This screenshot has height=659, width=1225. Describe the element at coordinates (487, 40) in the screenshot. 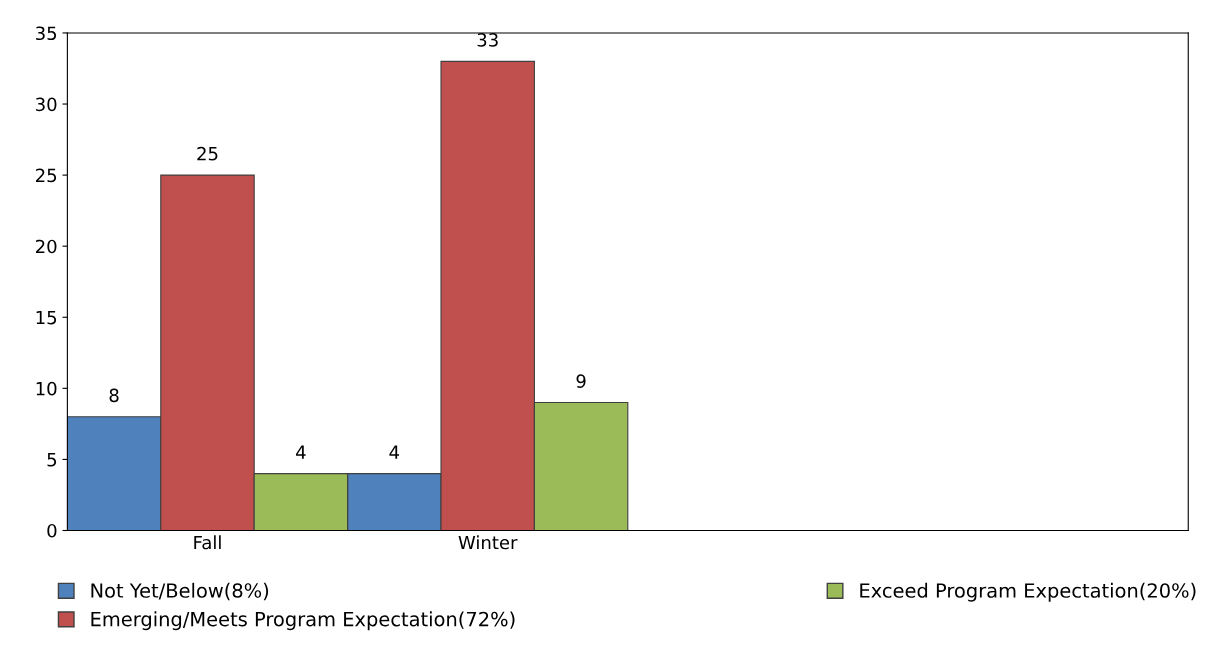

I see `data-label: 33` at that location.